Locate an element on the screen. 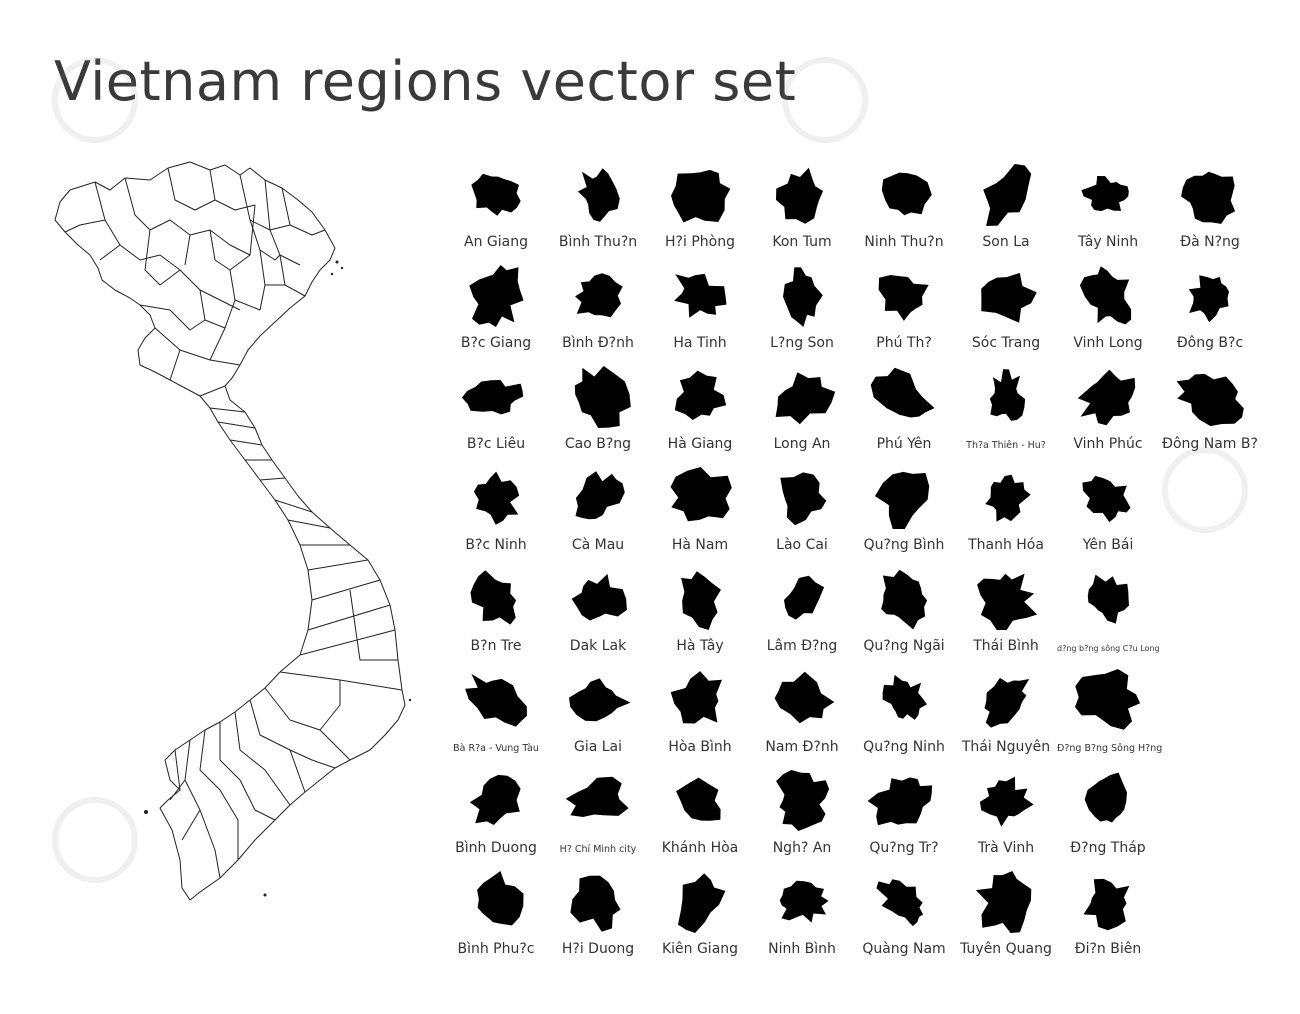  region-label: Qu?ng Tr? is located at coordinates (904, 848).